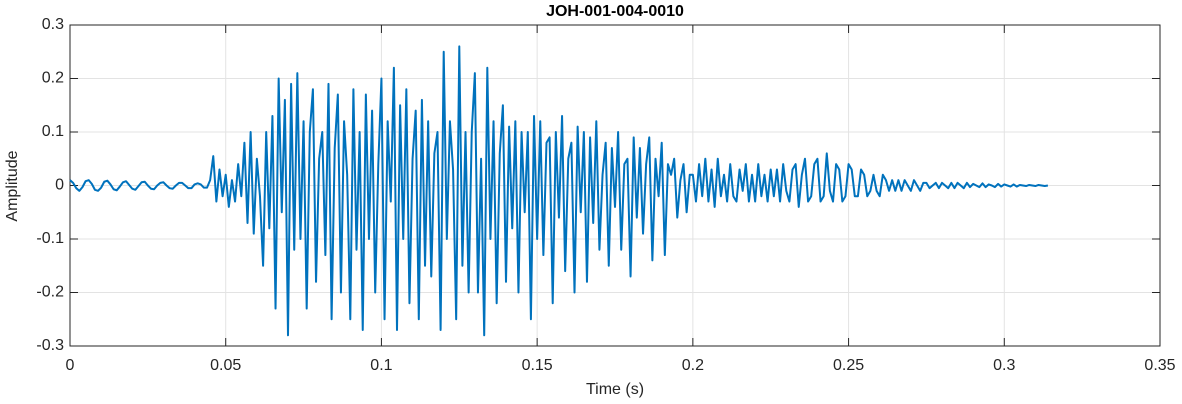 This screenshot has height=404, width=1182. What do you see at coordinates (59, 185) in the screenshot?
I see `y-tick-label: 0` at bounding box center [59, 185].